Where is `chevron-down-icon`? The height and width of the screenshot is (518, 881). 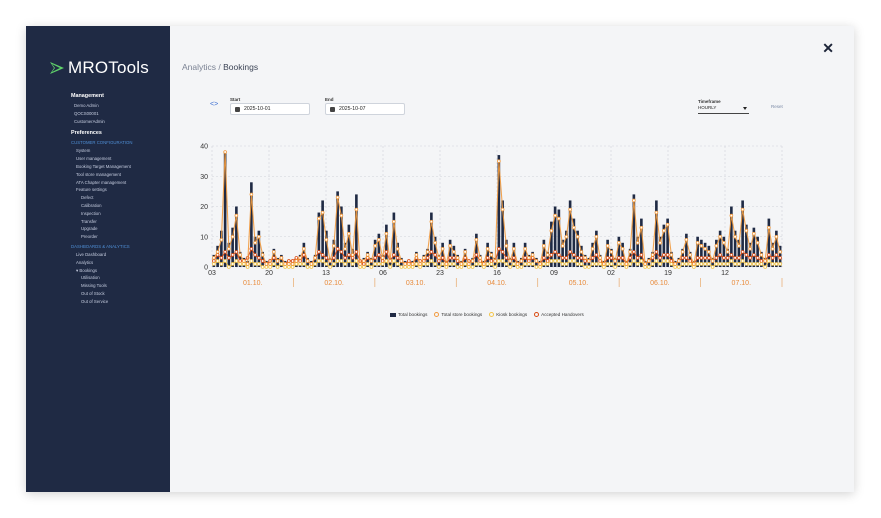
chevron-down-icon is located at coordinates (745, 108).